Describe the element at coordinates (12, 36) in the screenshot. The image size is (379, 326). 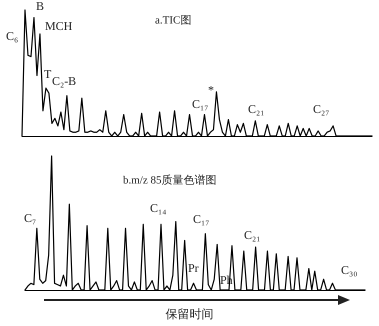
I see `text: C₆` at that location.